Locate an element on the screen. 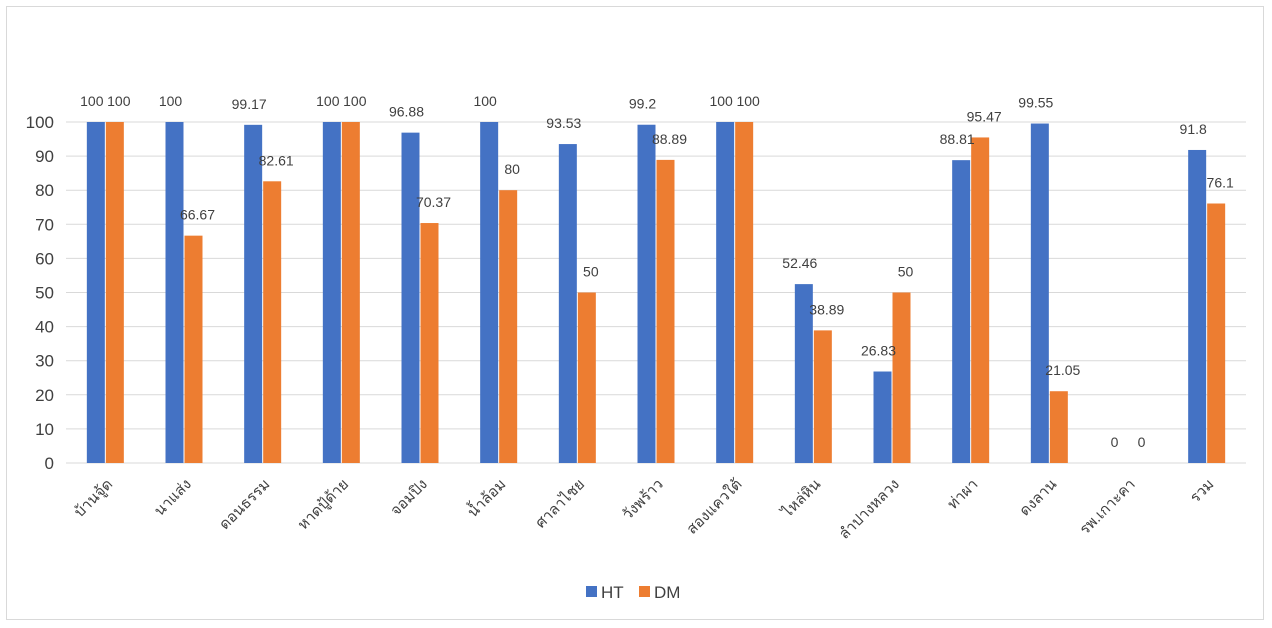  y-axis-ticks: 0 10 20 30 40 50 60 70 80 90 100 is located at coordinates (40, 293).